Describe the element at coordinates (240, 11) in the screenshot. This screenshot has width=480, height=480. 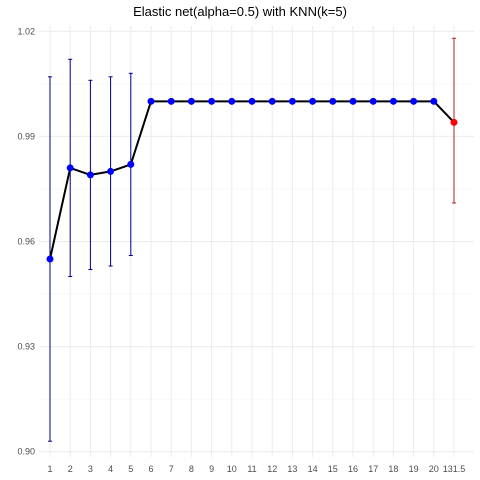
I see `chart-title: Elastic net(alpha=0.5) with KNN(k=5)` at that location.